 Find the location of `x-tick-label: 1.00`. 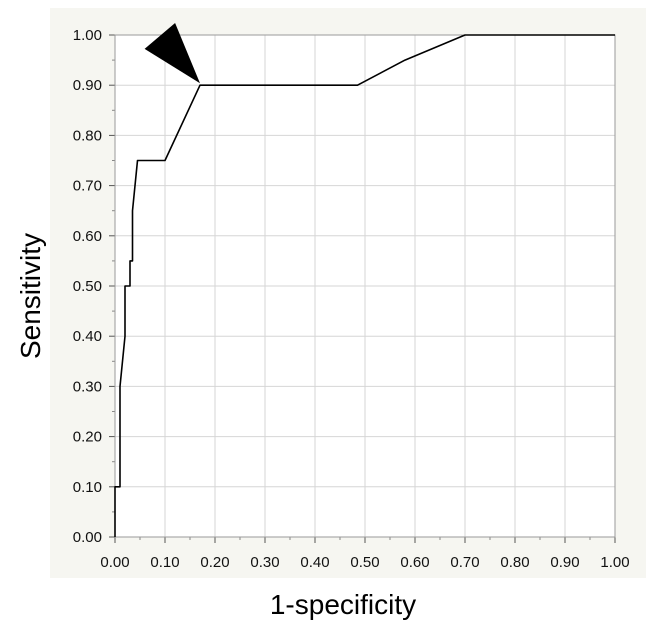

x-tick-label: 1.00 is located at coordinates (614, 562).